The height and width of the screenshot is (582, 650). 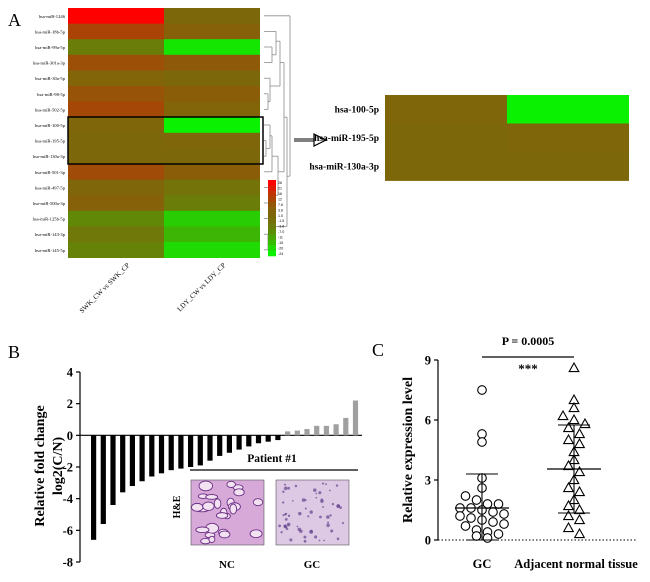 I want to click on fold-change-y-tick-label: -8, so click(x=68, y=563).